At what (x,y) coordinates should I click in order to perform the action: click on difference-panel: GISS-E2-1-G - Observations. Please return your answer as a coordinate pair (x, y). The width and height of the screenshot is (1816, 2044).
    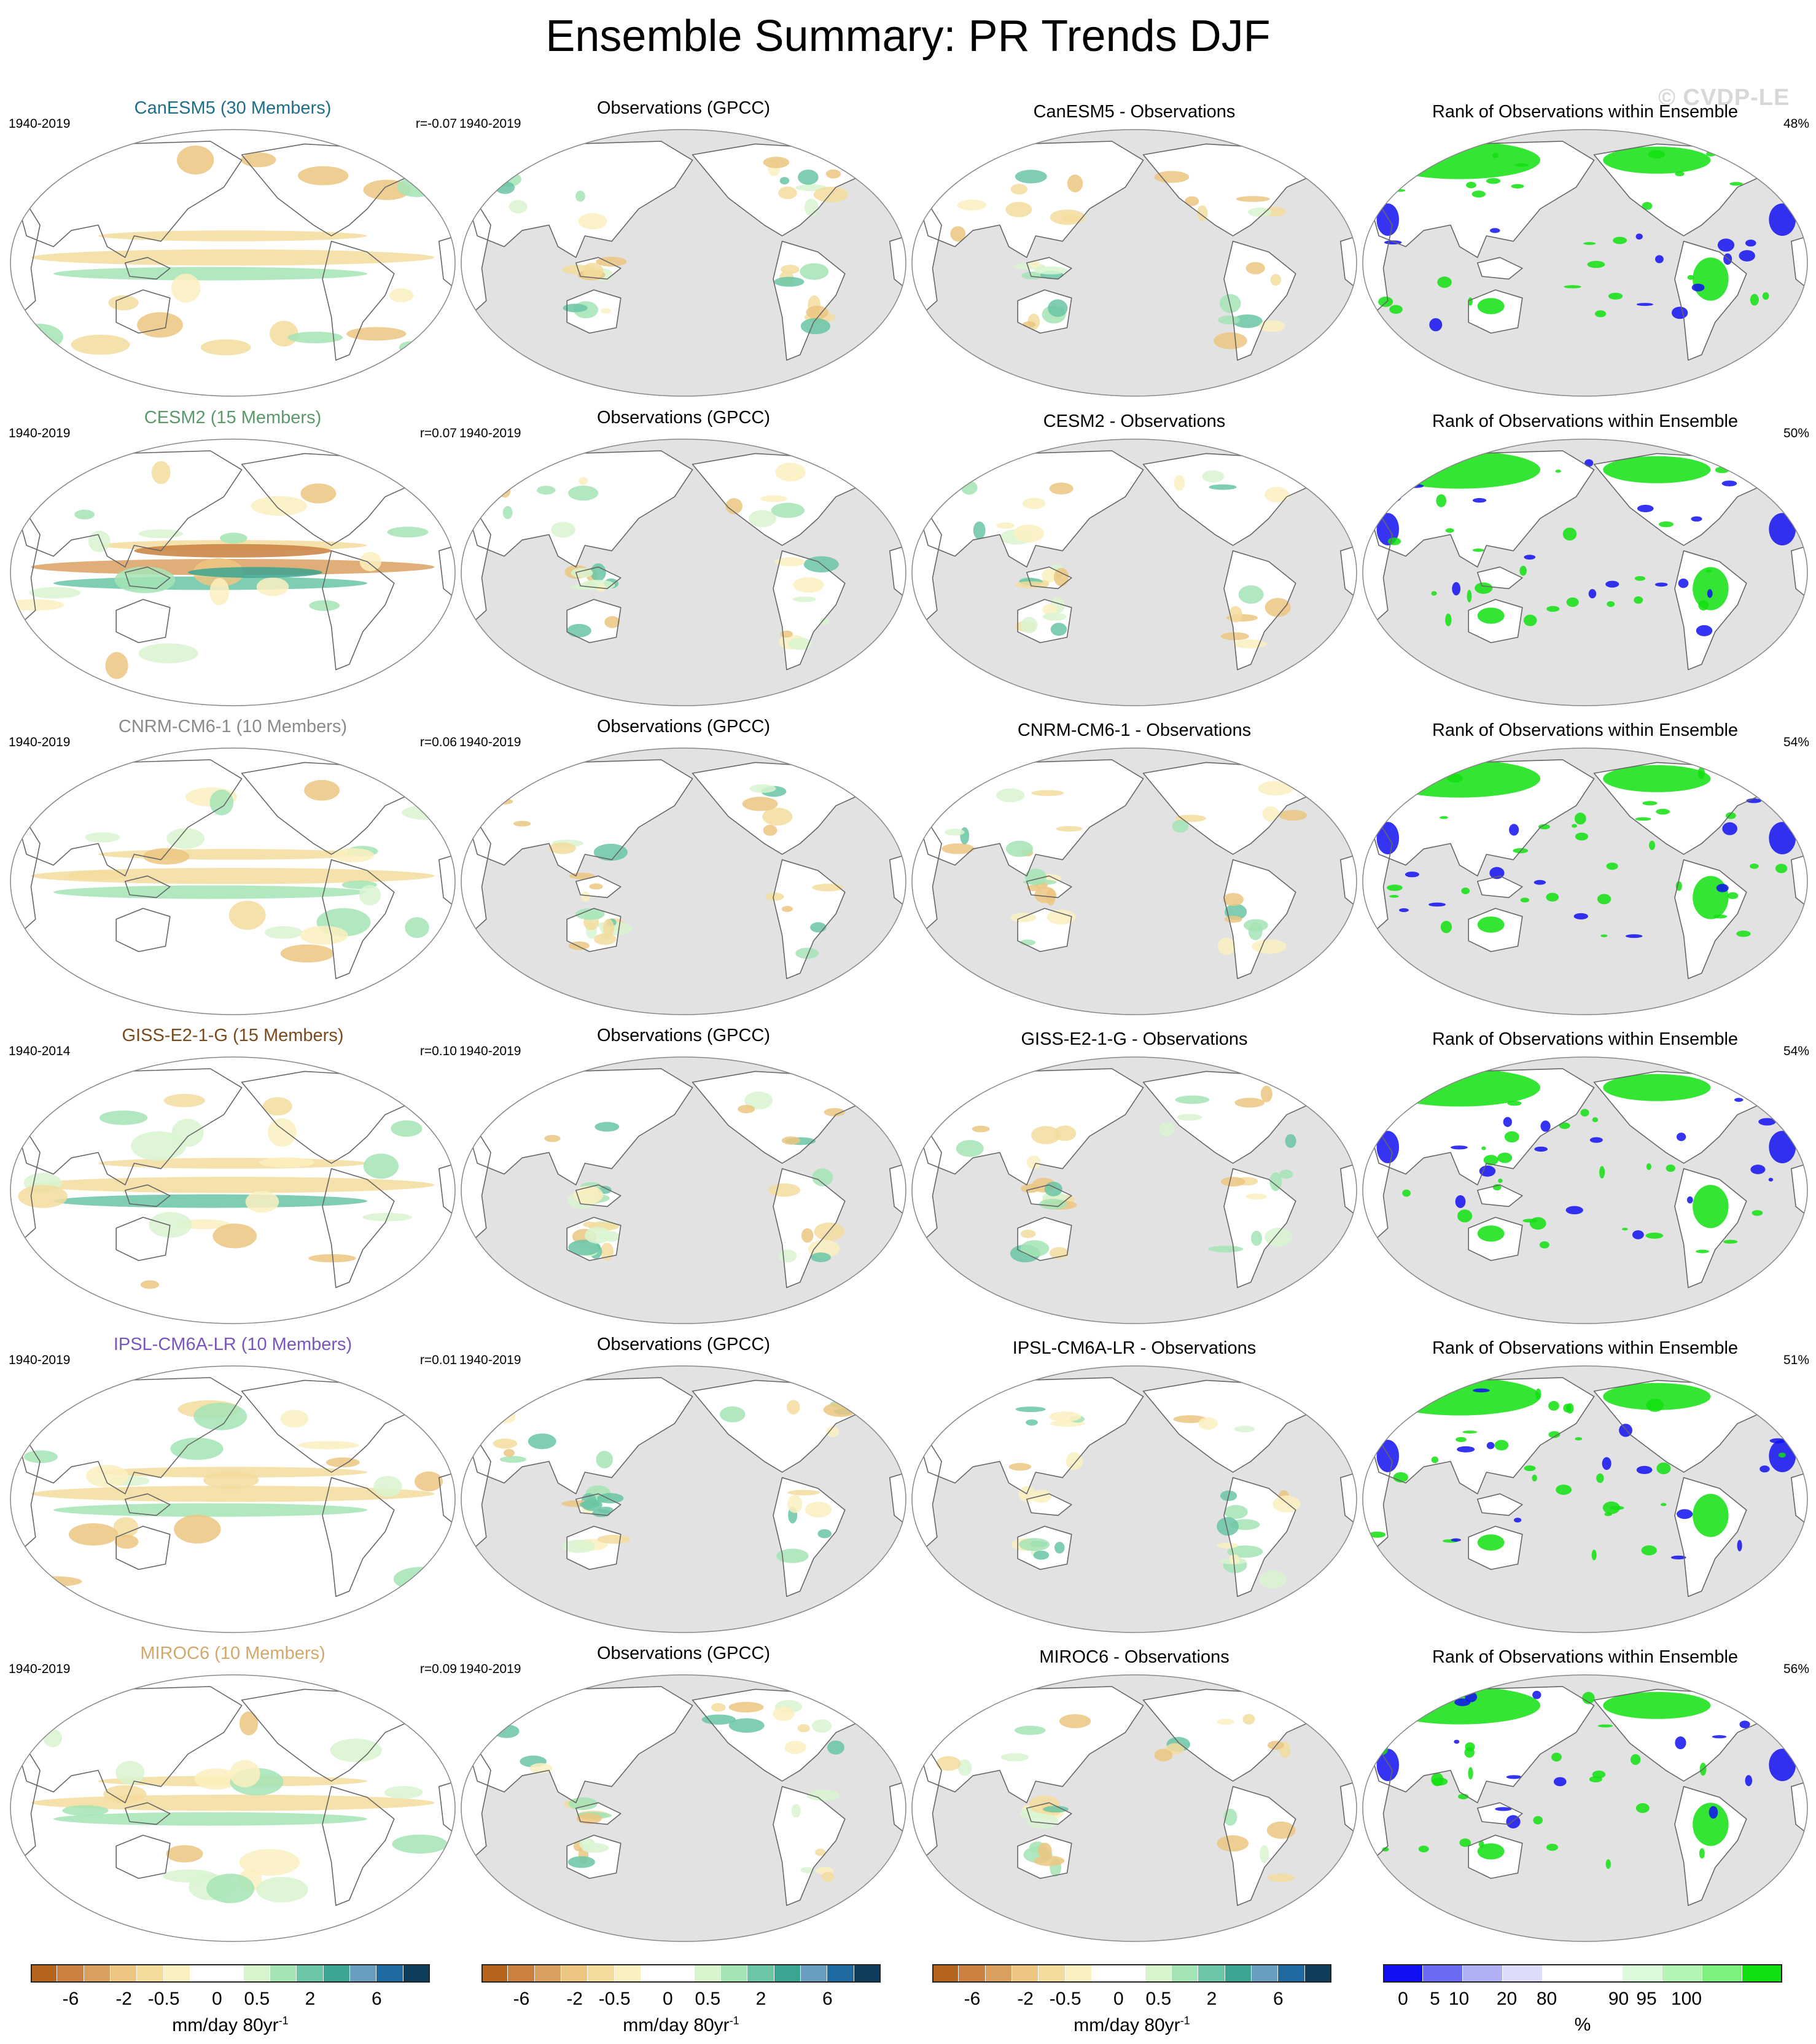
    Looking at the image, I should click on (1134, 1178).